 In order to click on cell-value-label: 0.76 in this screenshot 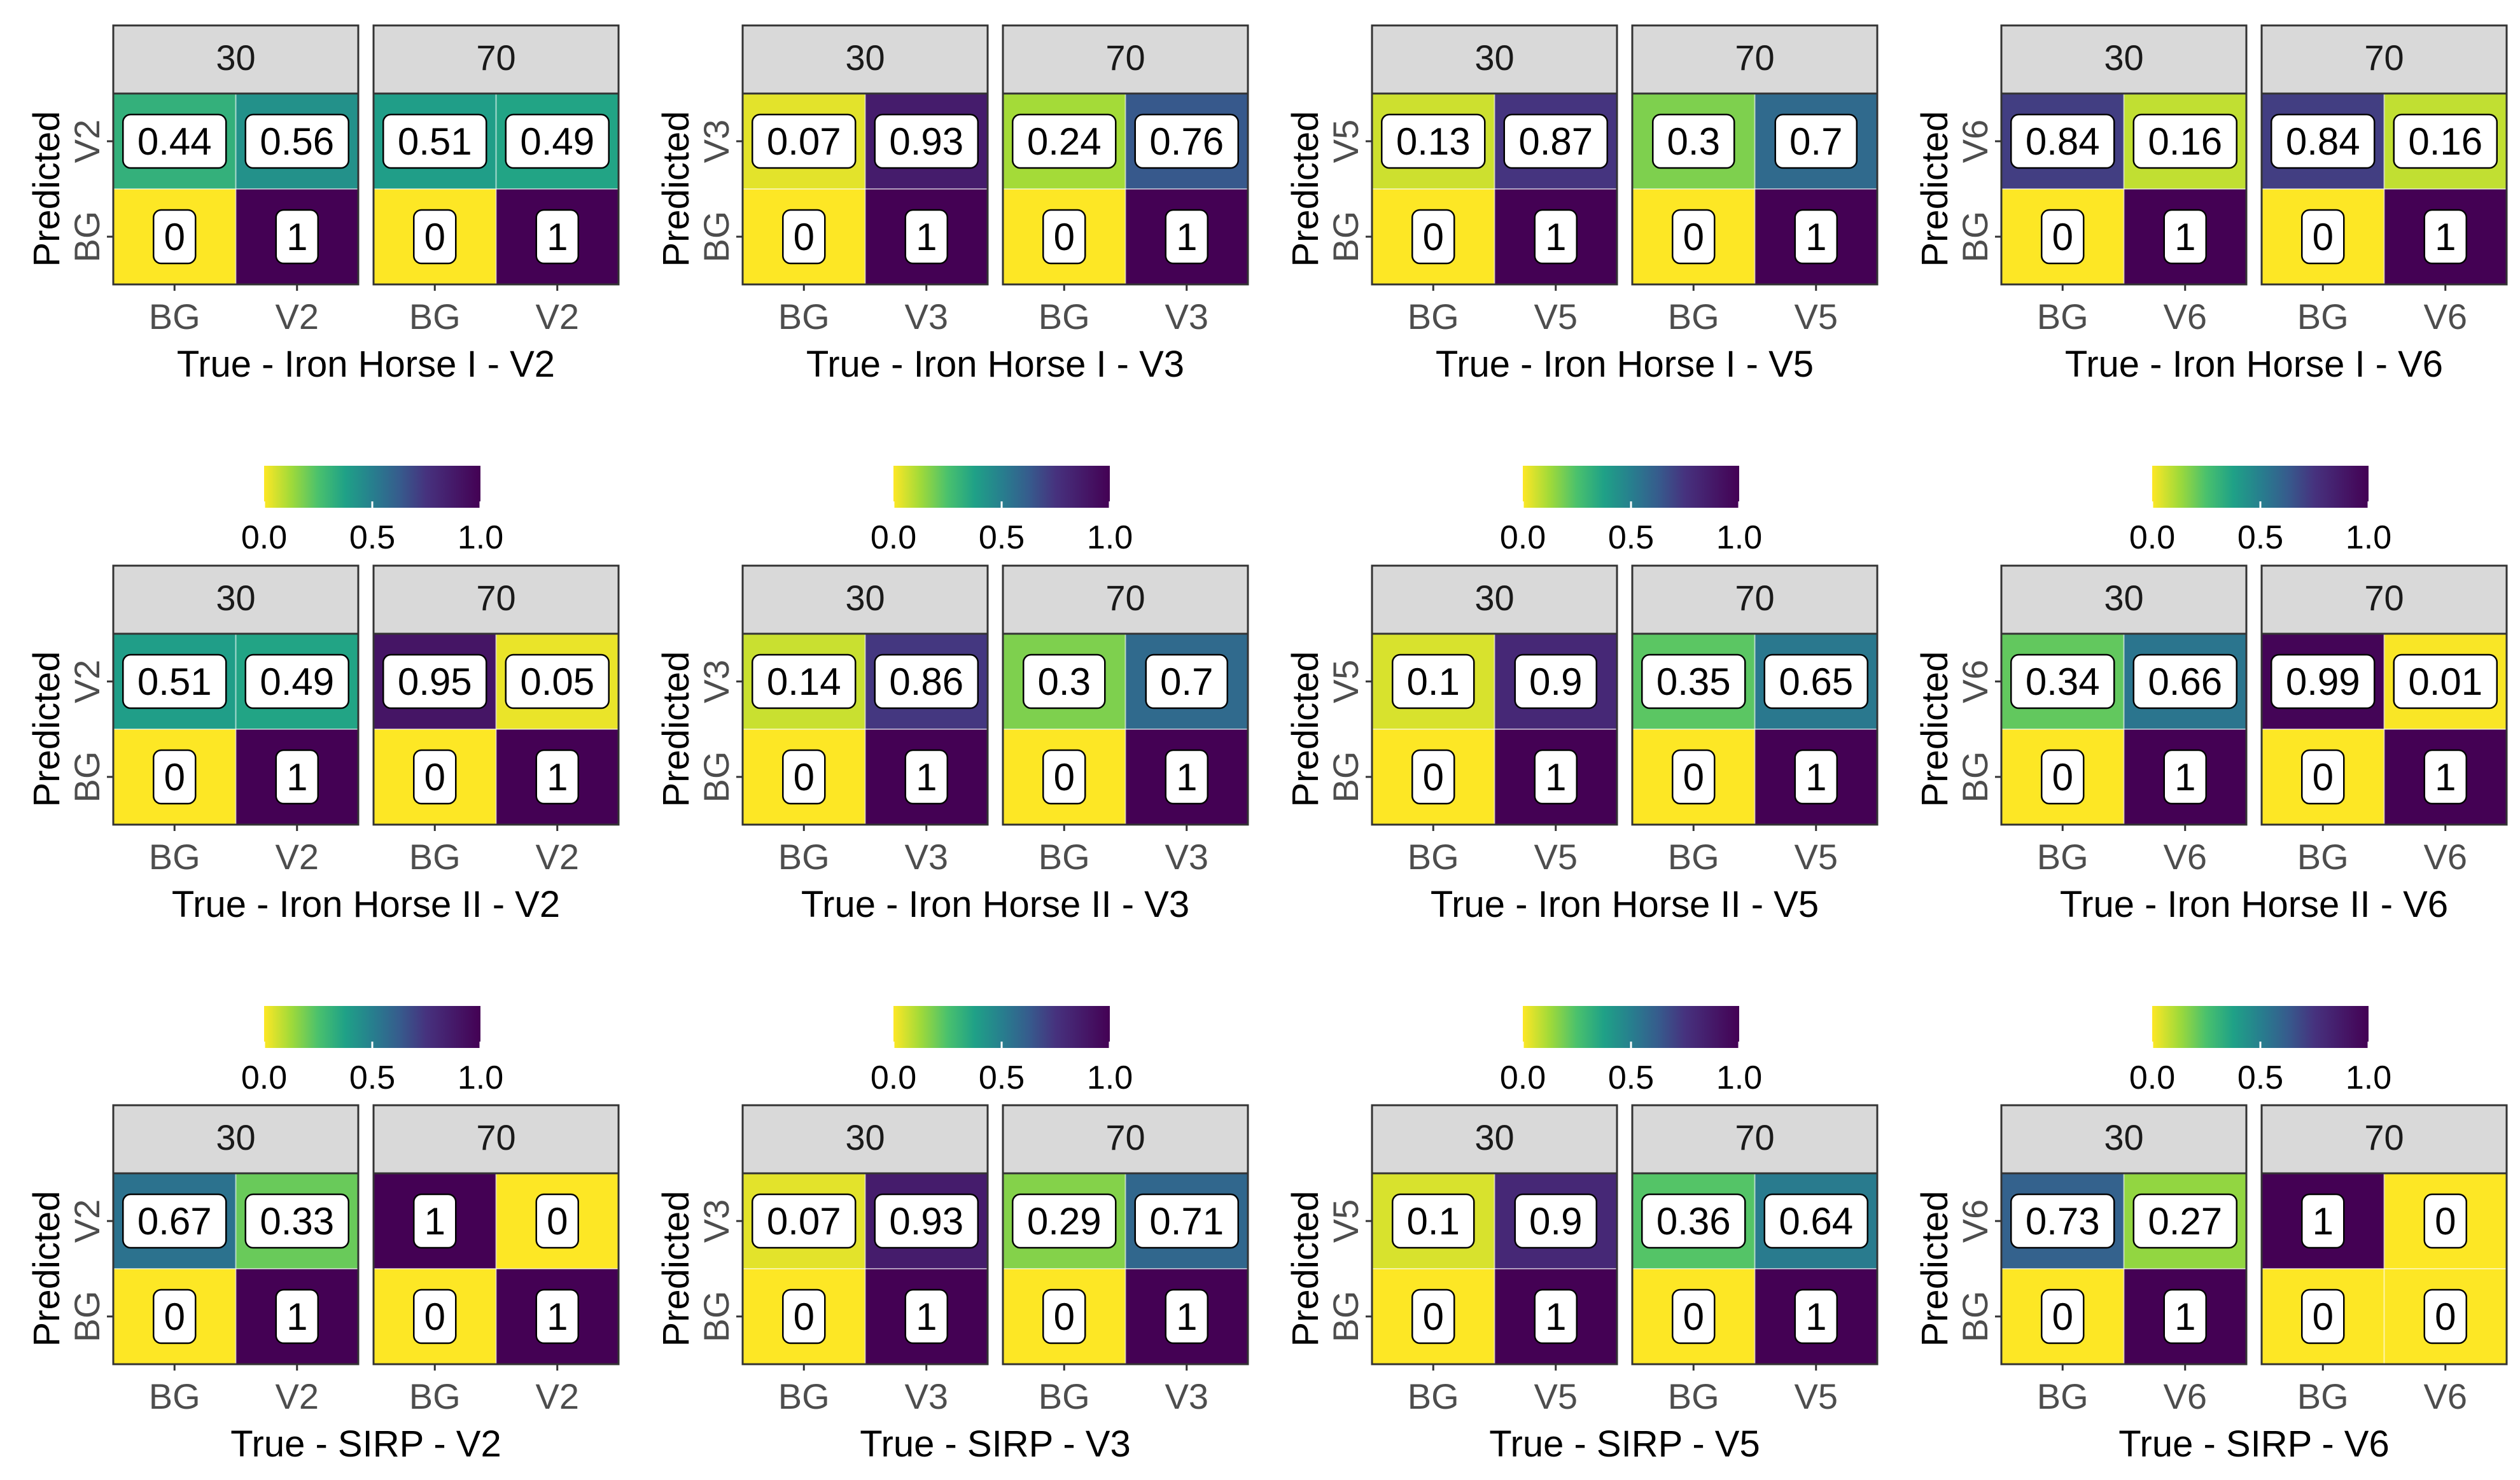, I will do `click(1186, 141)`.